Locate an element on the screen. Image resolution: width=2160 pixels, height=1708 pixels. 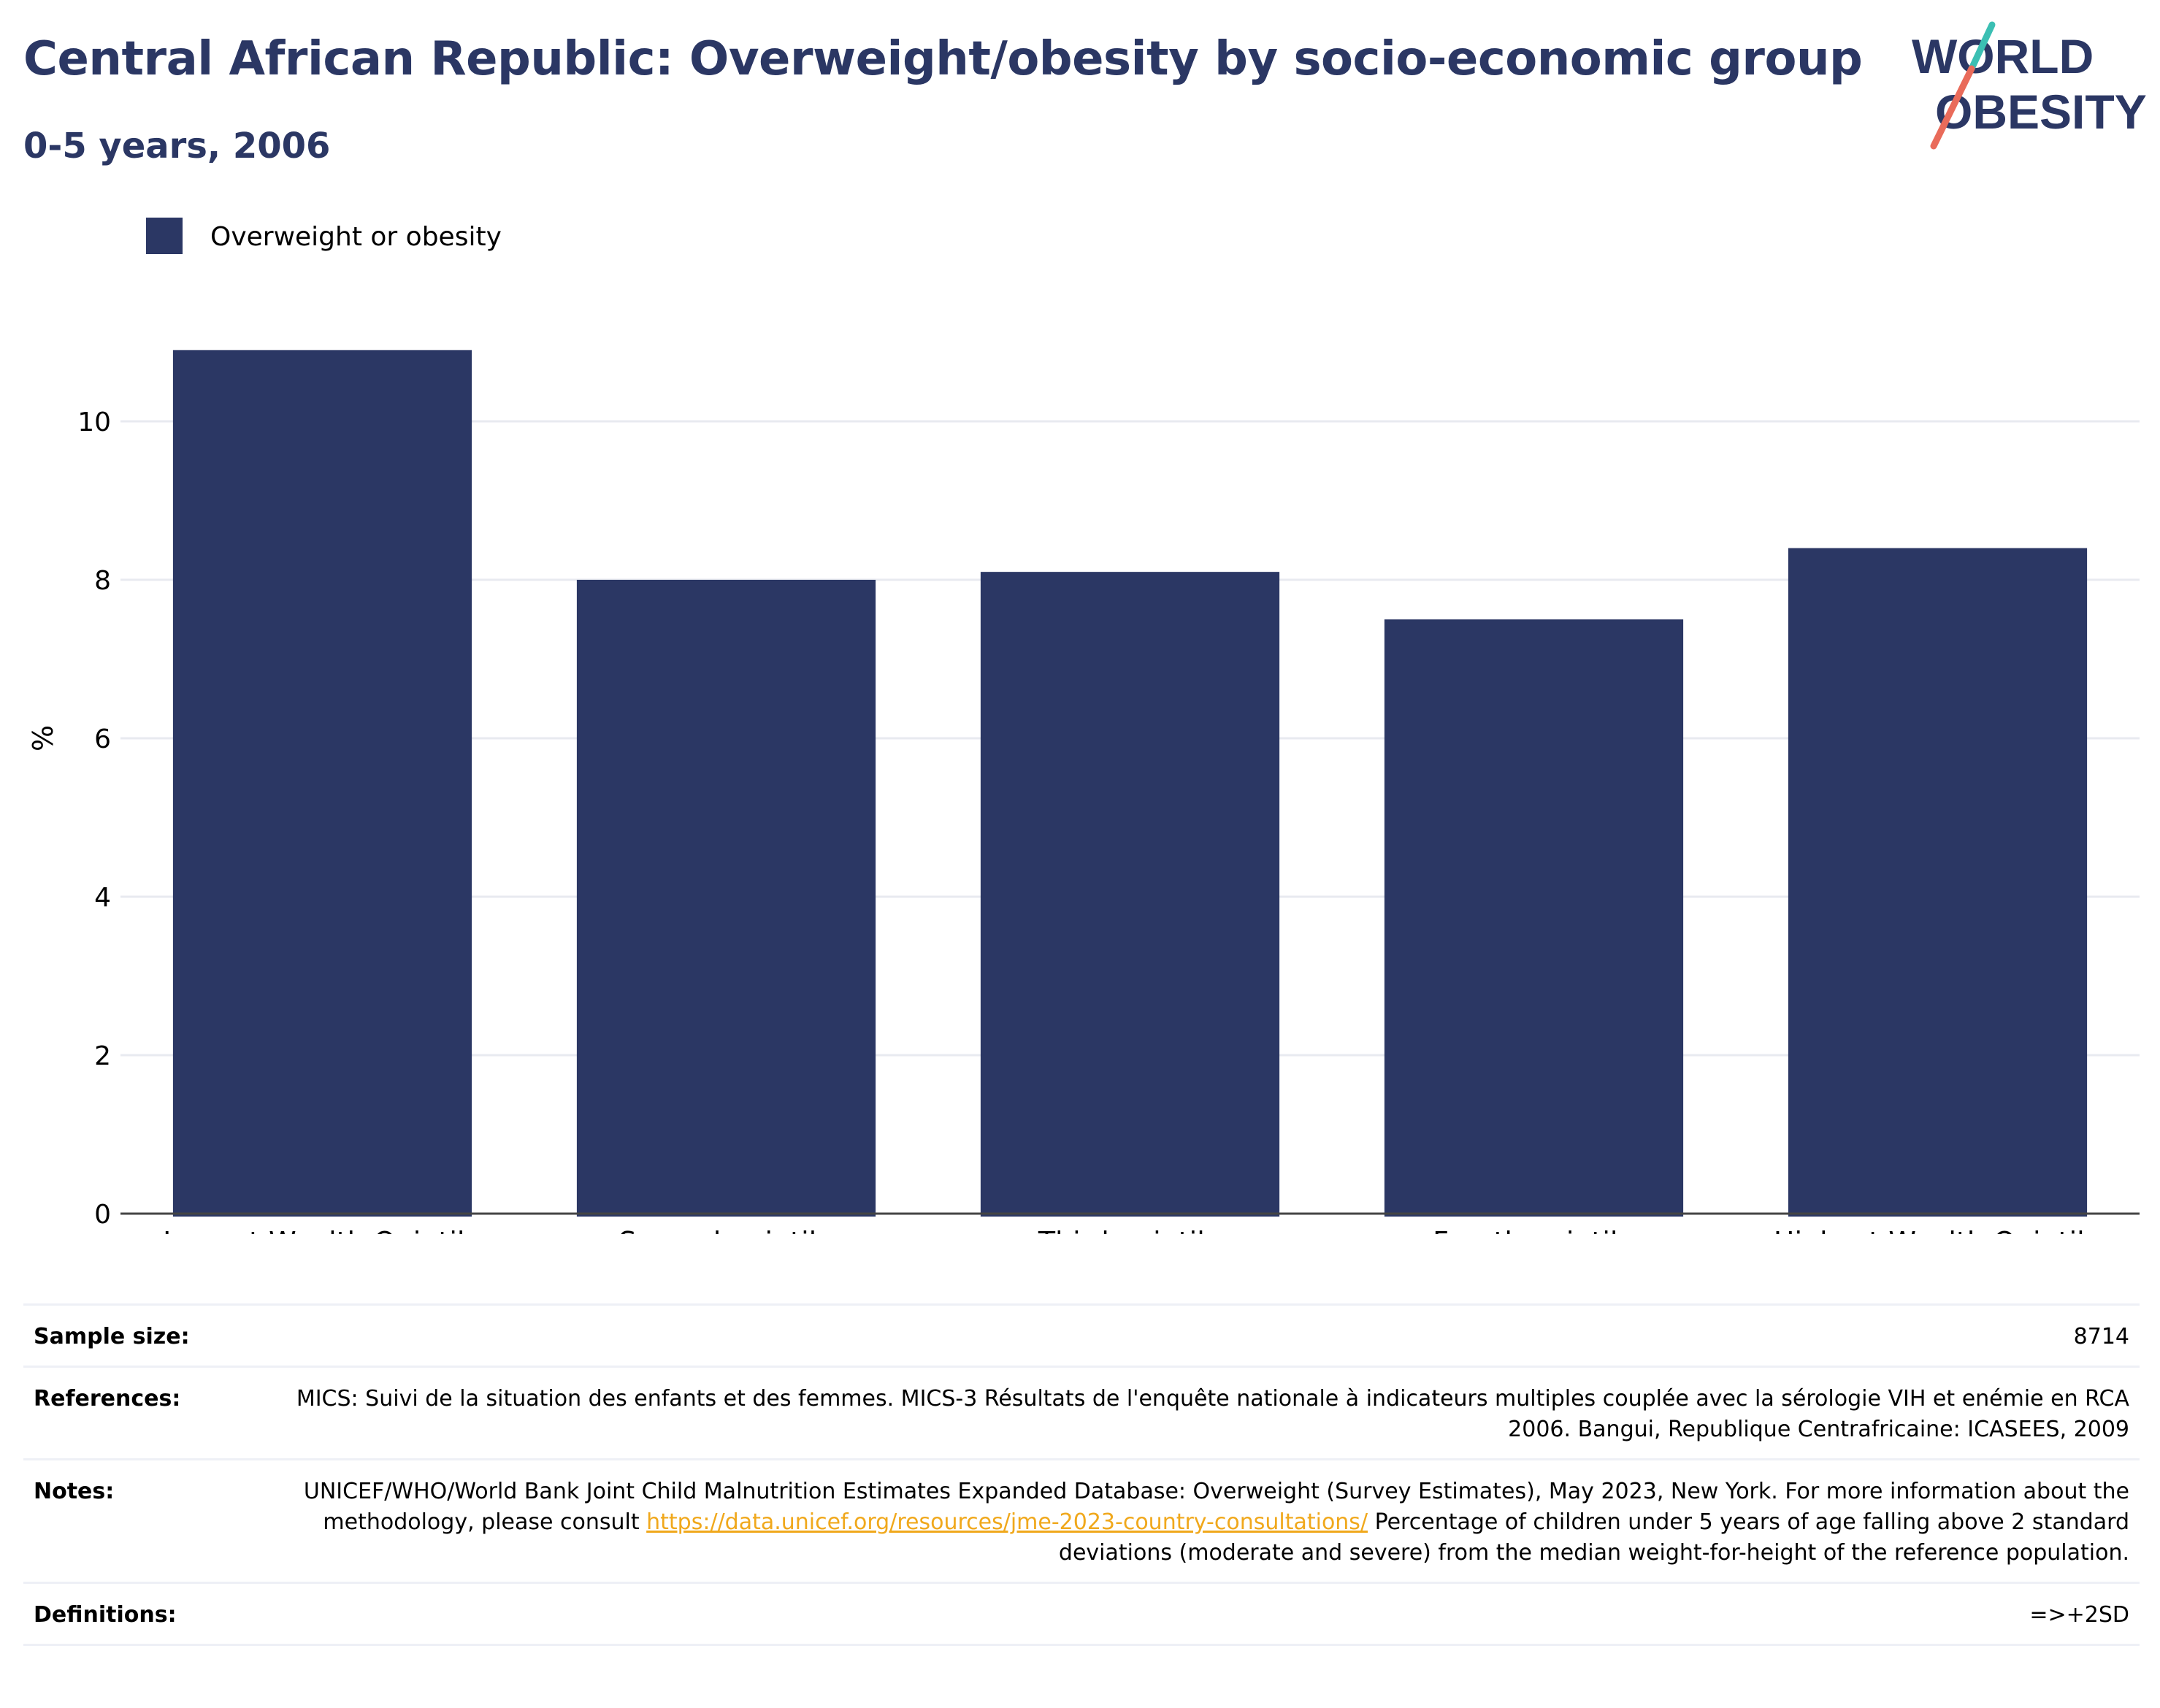
definitions-value: =>+2SD is located at coordinates (2079, 1615).